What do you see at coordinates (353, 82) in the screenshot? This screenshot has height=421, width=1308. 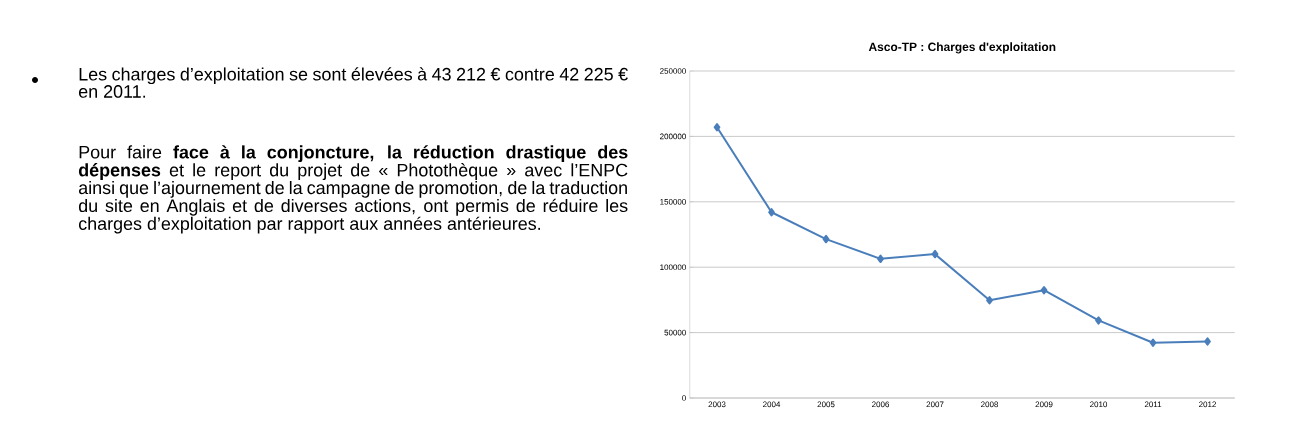 I see `text: Les charges d’exploitation se sont élevées à 43 212 € contre 42 225 € en 2011.` at bounding box center [353, 82].